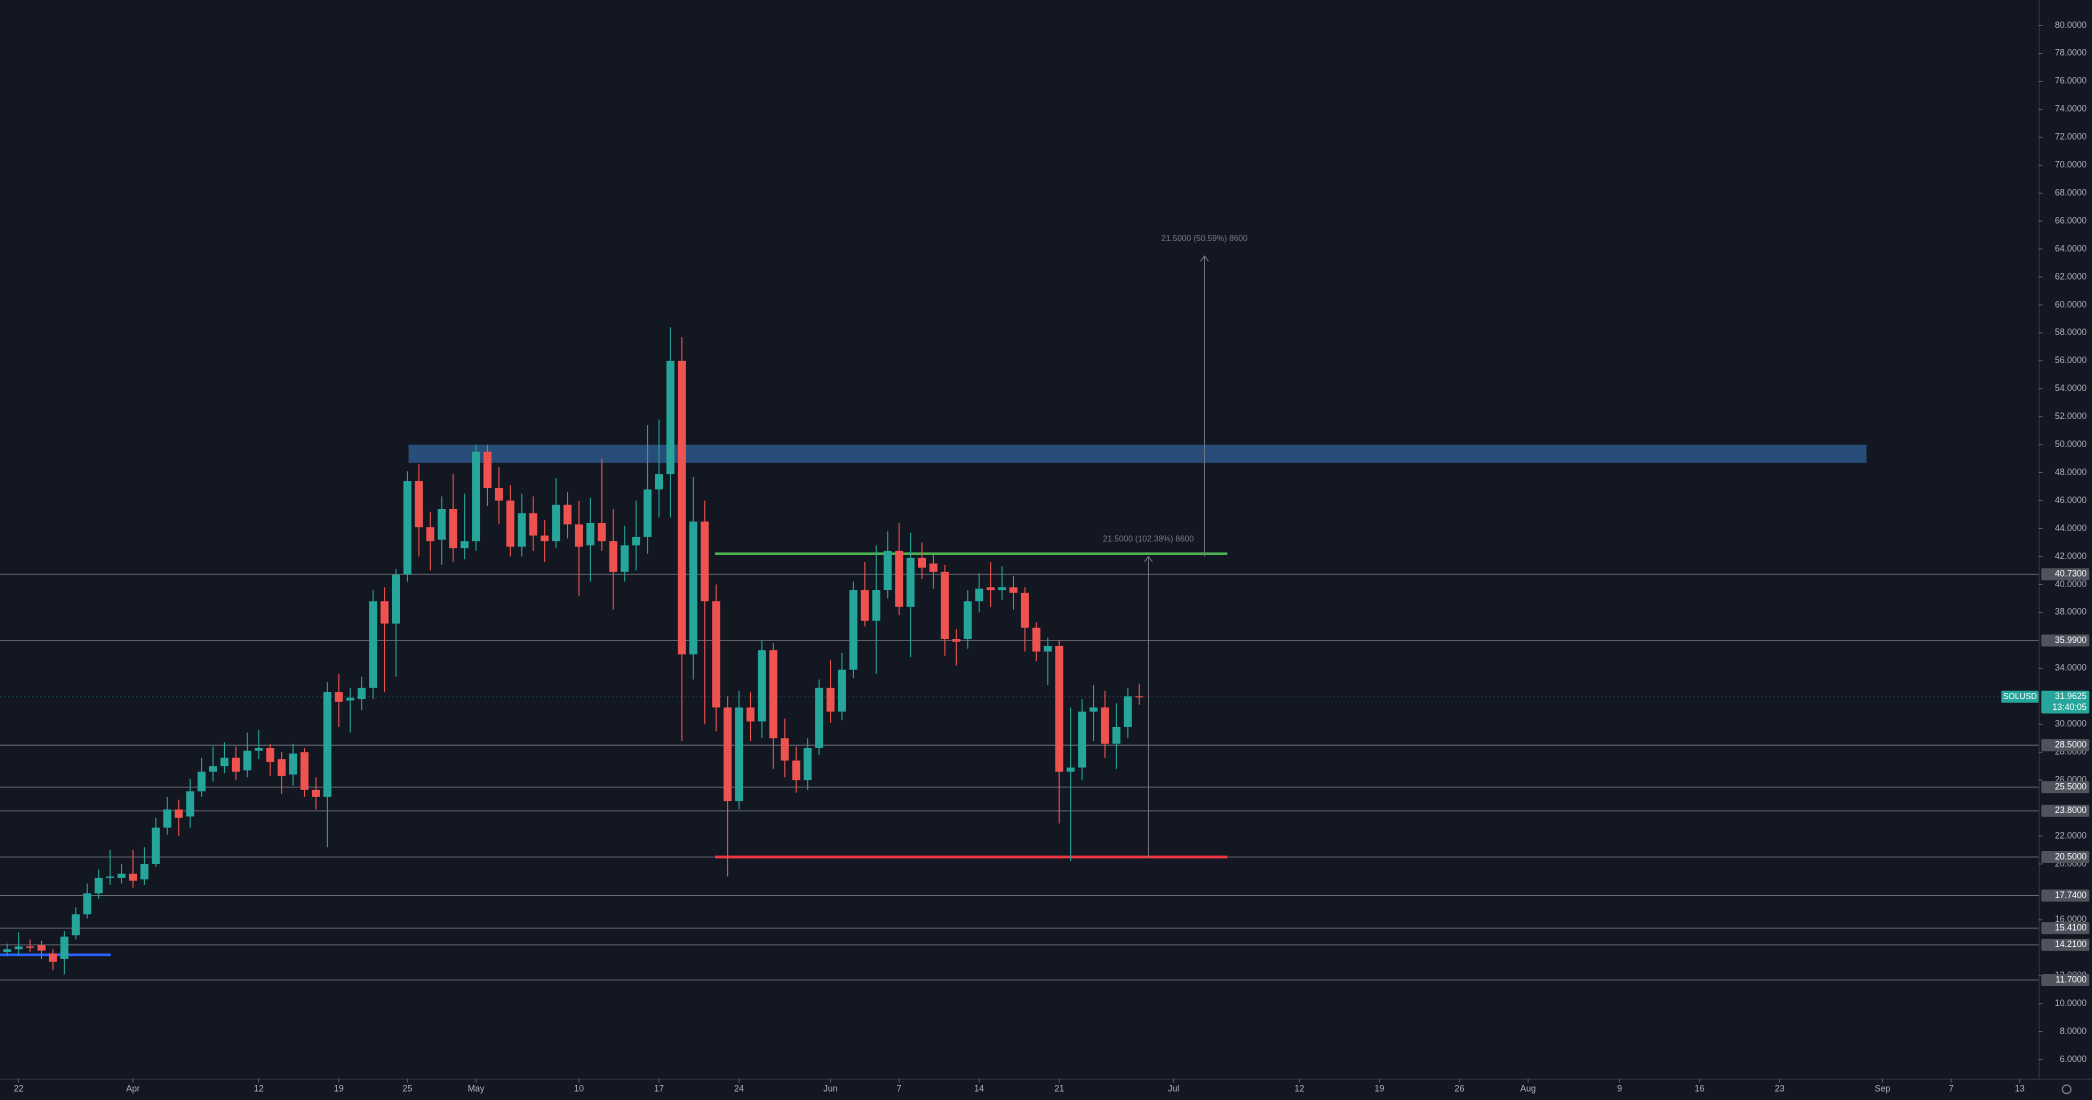 Image resolution: width=2092 pixels, height=1100 pixels. I want to click on y-tick-label: 30.0000, so click(2071, 724).